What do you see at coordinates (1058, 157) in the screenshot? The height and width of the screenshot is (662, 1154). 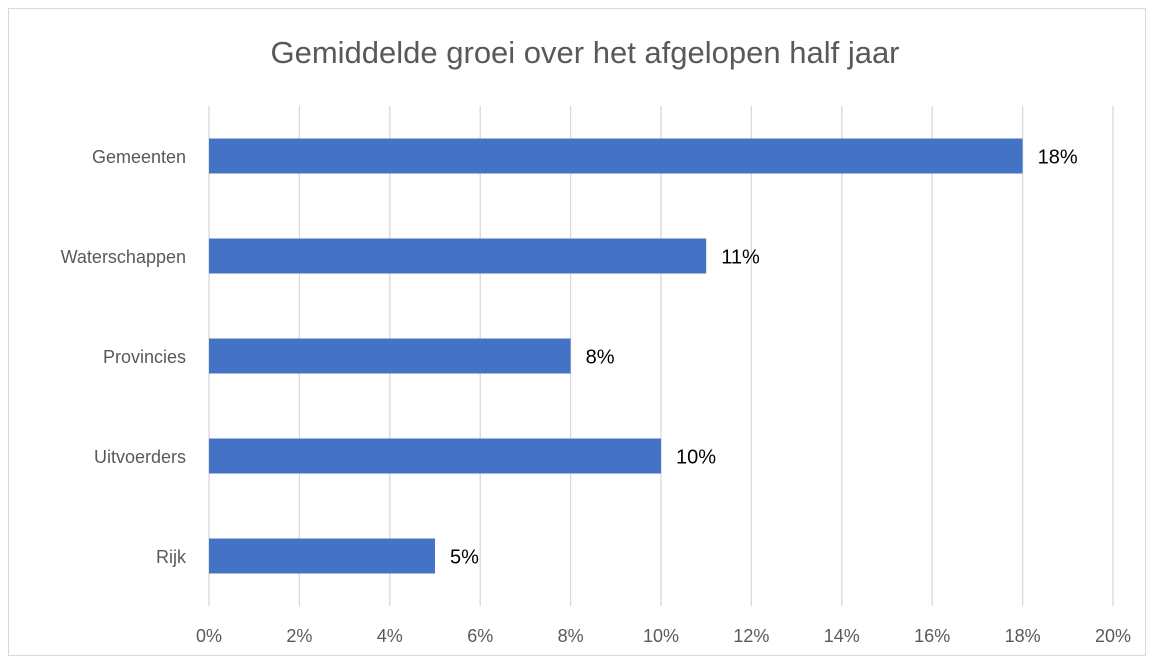 I see `value-label: 18%` at bounding box center [1058, 157].